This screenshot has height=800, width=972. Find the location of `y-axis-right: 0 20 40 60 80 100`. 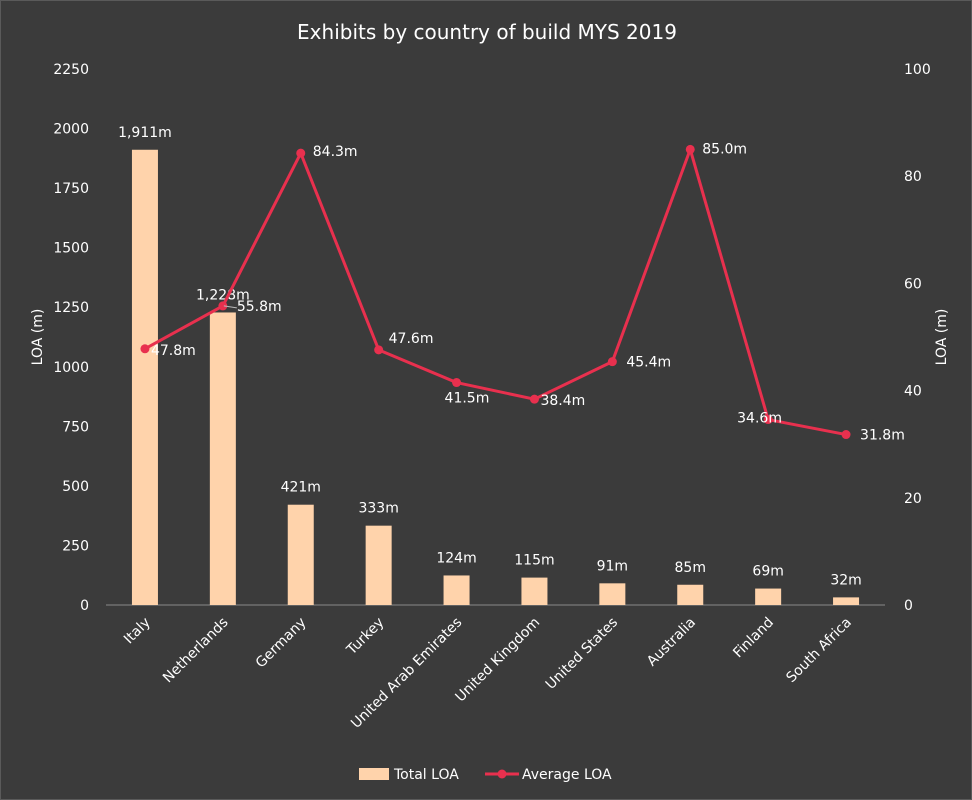

y-axis-right: 0 20 40 60 80 100 is located at coordinates (917, 338).